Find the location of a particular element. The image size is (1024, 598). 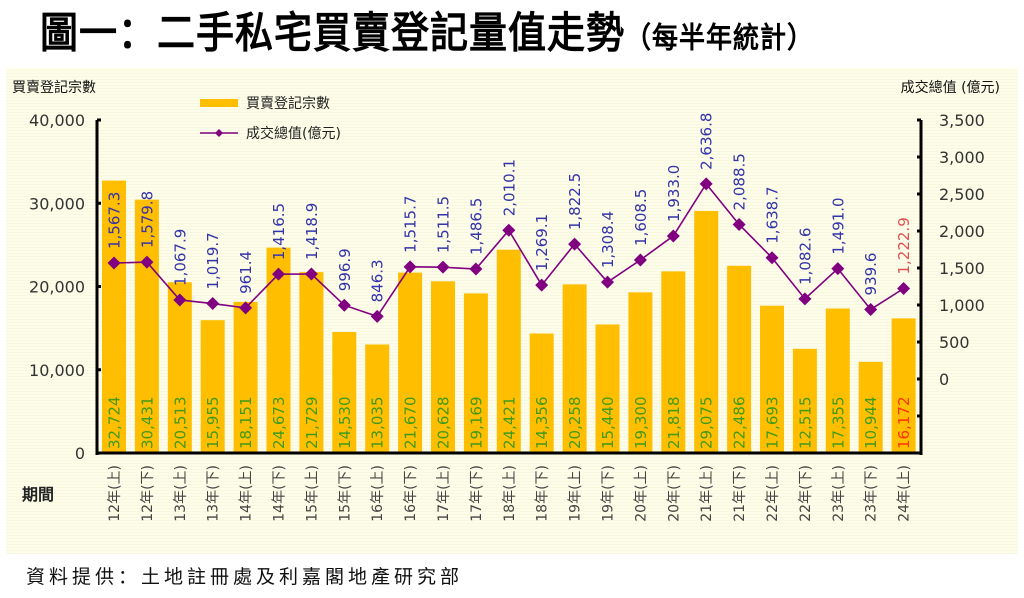

bar-value-label: 16,172 is located at coordinates (904, 423).